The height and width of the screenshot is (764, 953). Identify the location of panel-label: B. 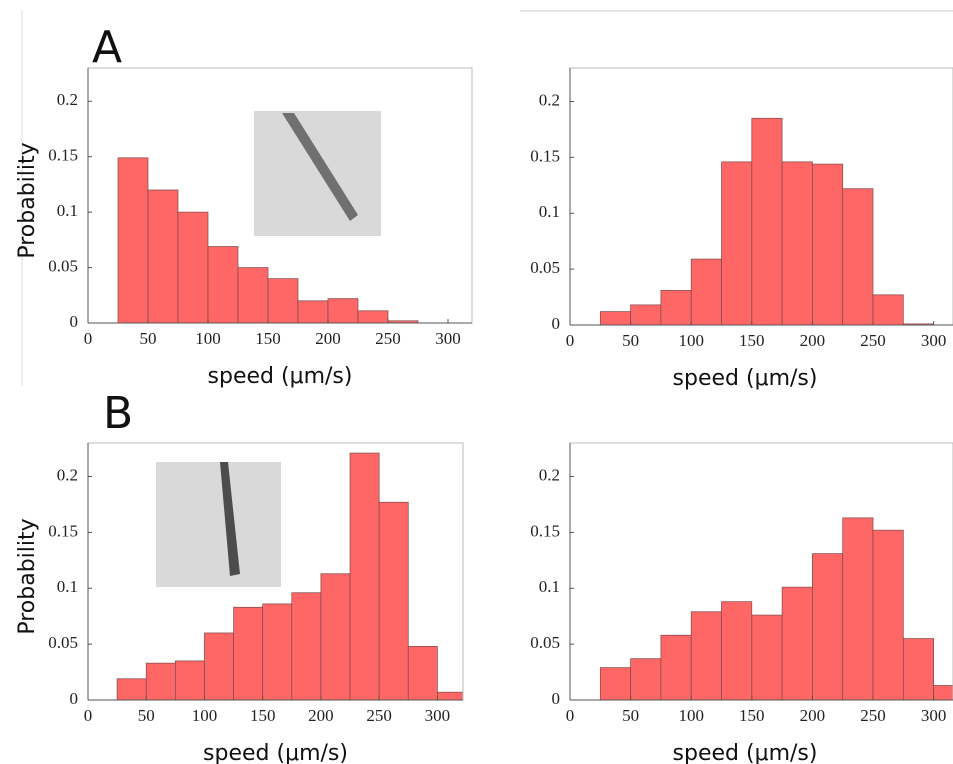
(118, 413).